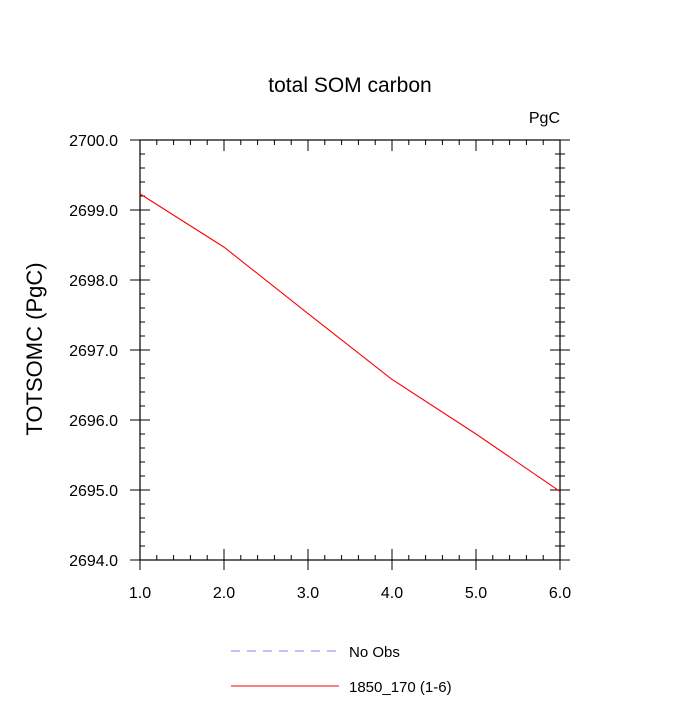 The width and height of the screenshot is (700, 705). Describe the element at coordinates (392, 593) in the screenshot. I see `x-tick-label: 4.0` at that location.